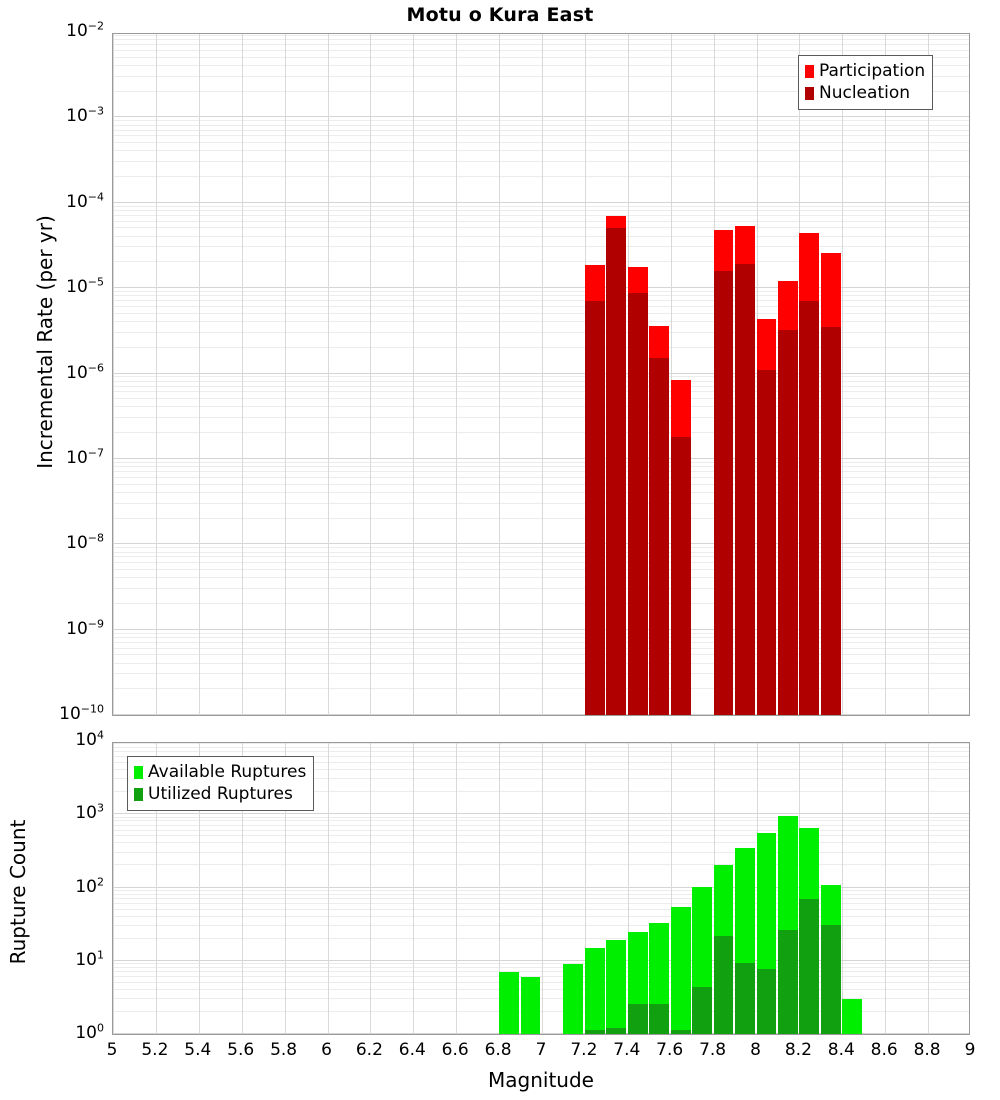  What do you see at coordinates (884, 1050) in the screenshot?
I see `x-tick-label: 8.6` at bounding box center [884, 1050].